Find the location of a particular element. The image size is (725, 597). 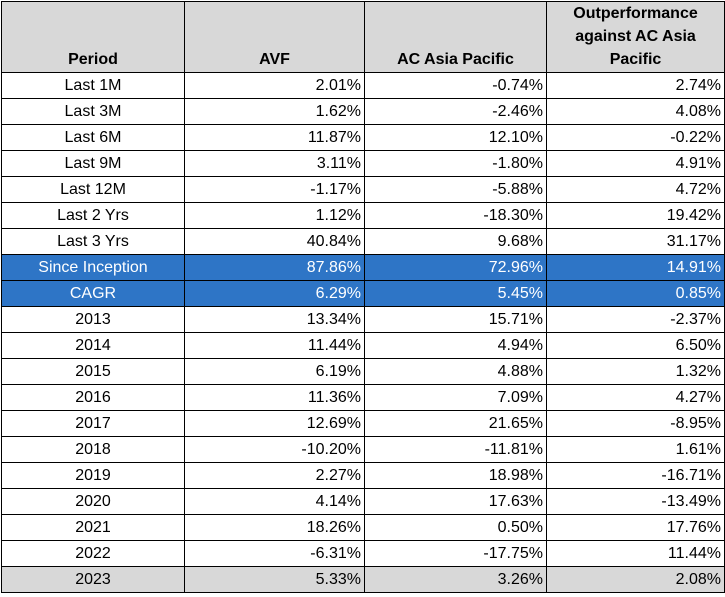

table-row: 2016 11.36% 7.09% 4.27% is located at coordinates (363, 397).